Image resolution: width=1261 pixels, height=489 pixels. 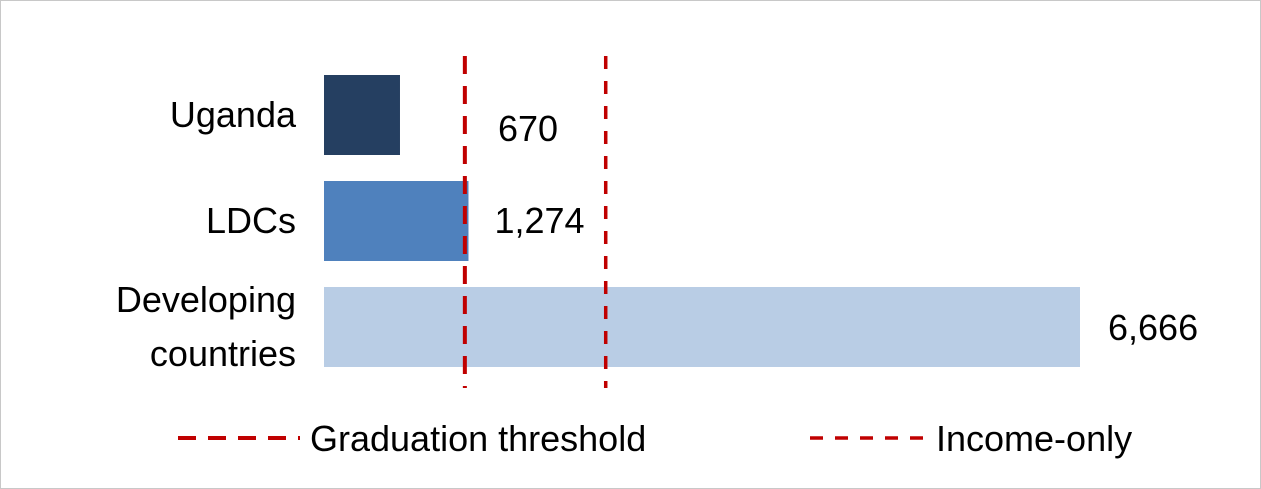 What do you see at coordinates (233, 114) in the screenshot?
I see `category-label-0: Uganda` at bounding box center [233, 114].